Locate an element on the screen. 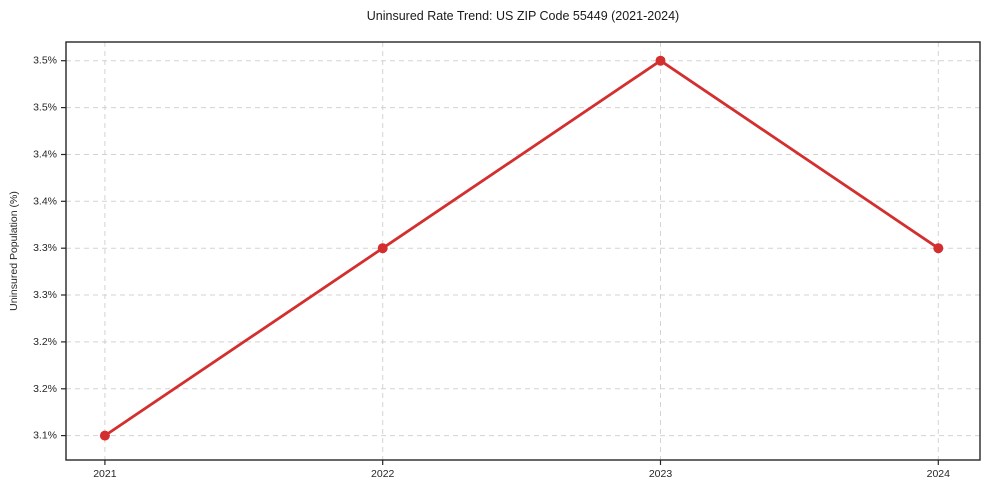 The height and width of the screenshot is (490, 989). svg-text: 2023 is located at coordinates (661, 474).